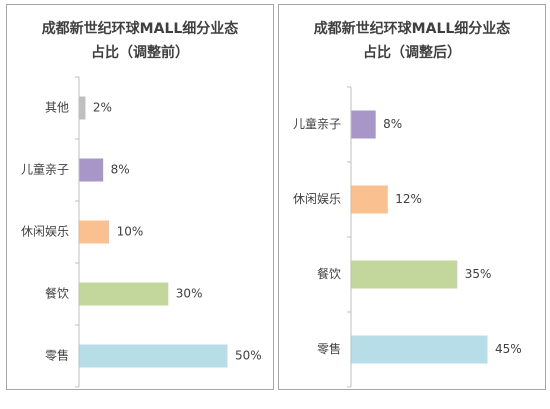 The height and width of the screenshot is (409, 550). Describe the element at coordinates (408, 199) in the screenshot. I see `value-label: 12%` at that location.